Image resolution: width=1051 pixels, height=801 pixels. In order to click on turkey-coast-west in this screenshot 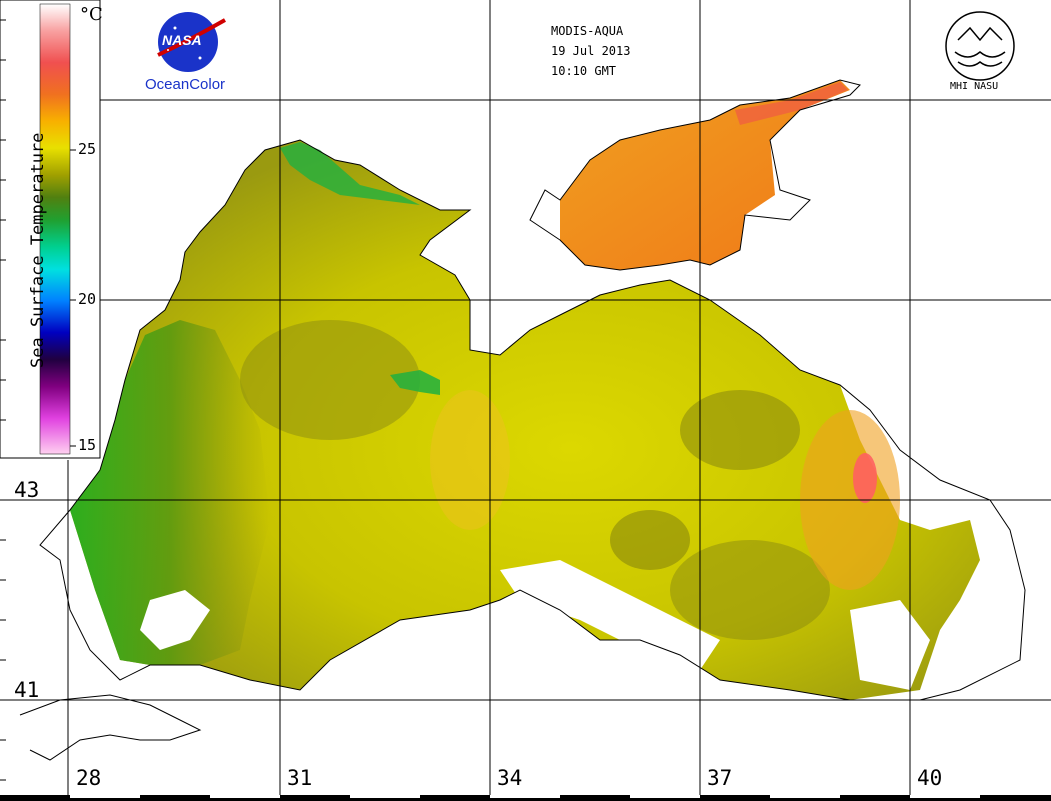, I will do `click(110, 727)`.